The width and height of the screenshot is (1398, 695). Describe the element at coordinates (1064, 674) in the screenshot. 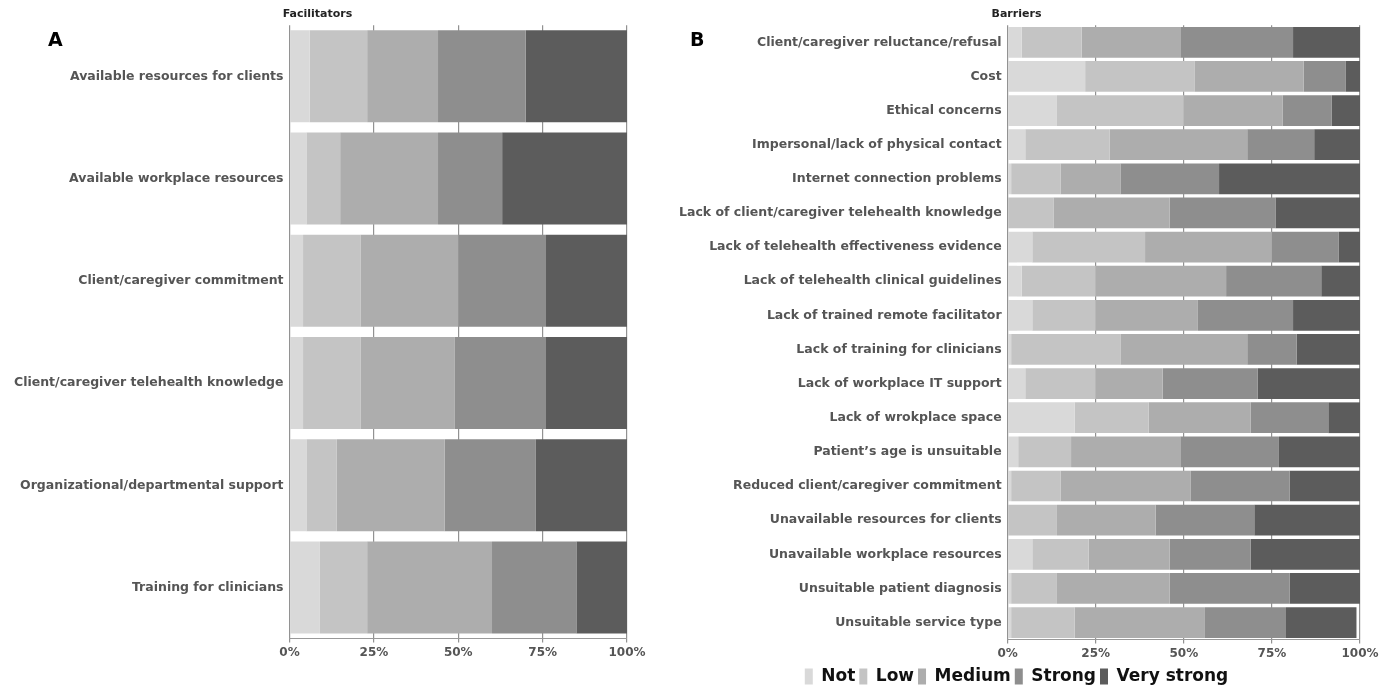

I see `legend-label: Strong` at that location.